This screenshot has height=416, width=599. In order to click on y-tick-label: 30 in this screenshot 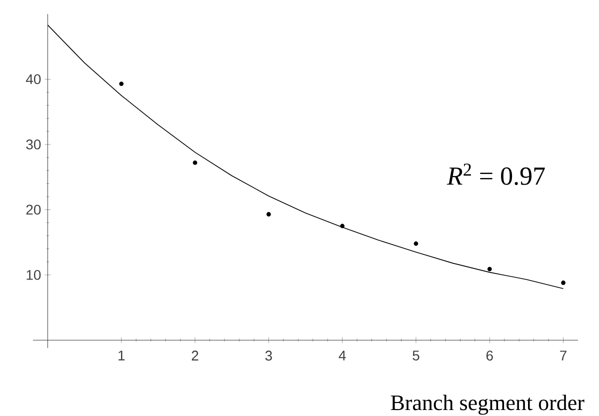, I will do `click(33, 144)`.